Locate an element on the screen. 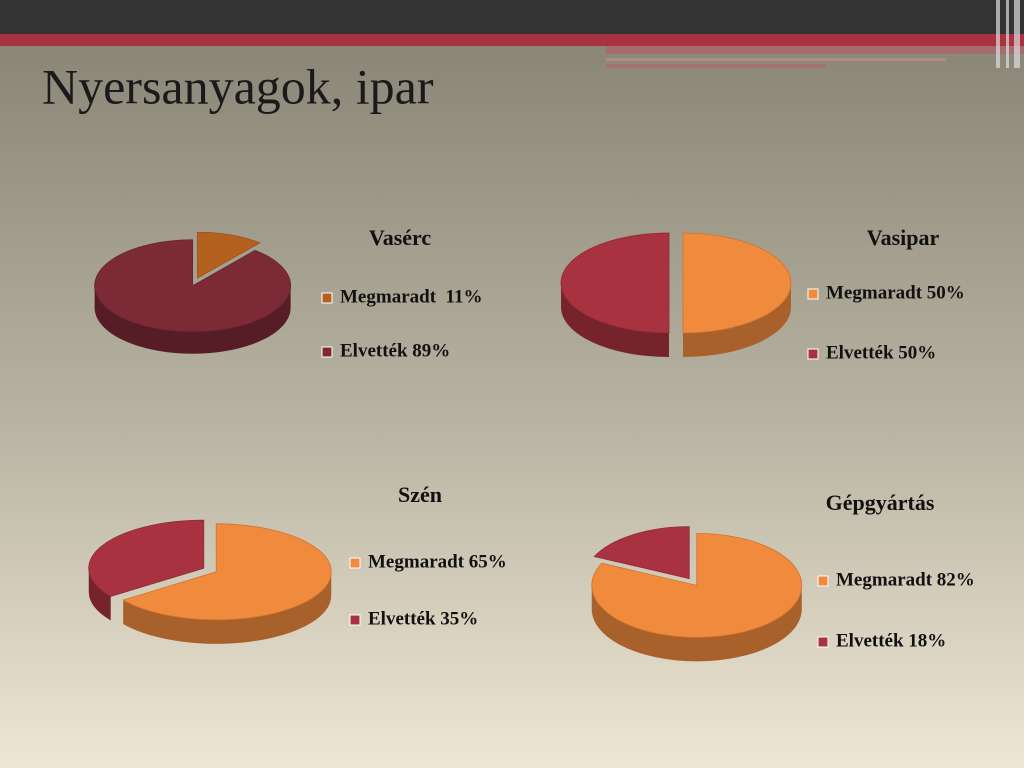 The height and width of the screenshot is (768, 1024). chart-title: Szén is located at coordinates (420, 494).